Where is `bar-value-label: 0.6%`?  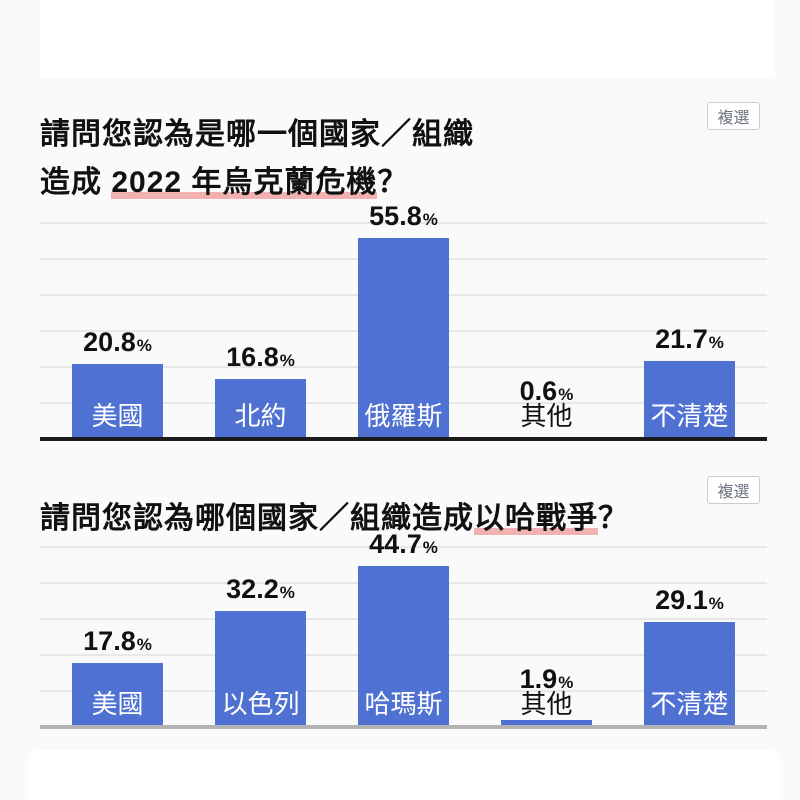 bar-value-label: 0.6% is located at coordinates (547, 393).